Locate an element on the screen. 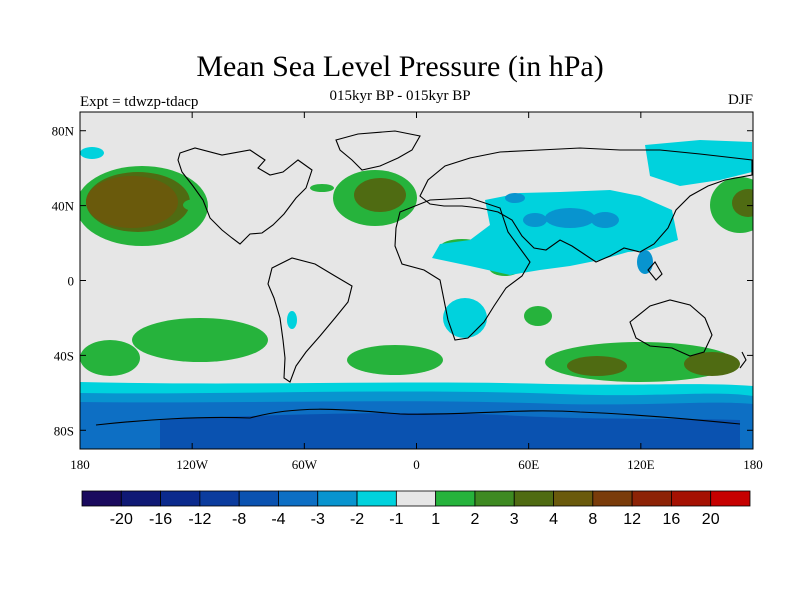  colorbar-label: 2 is located at coordinates (474, 519).